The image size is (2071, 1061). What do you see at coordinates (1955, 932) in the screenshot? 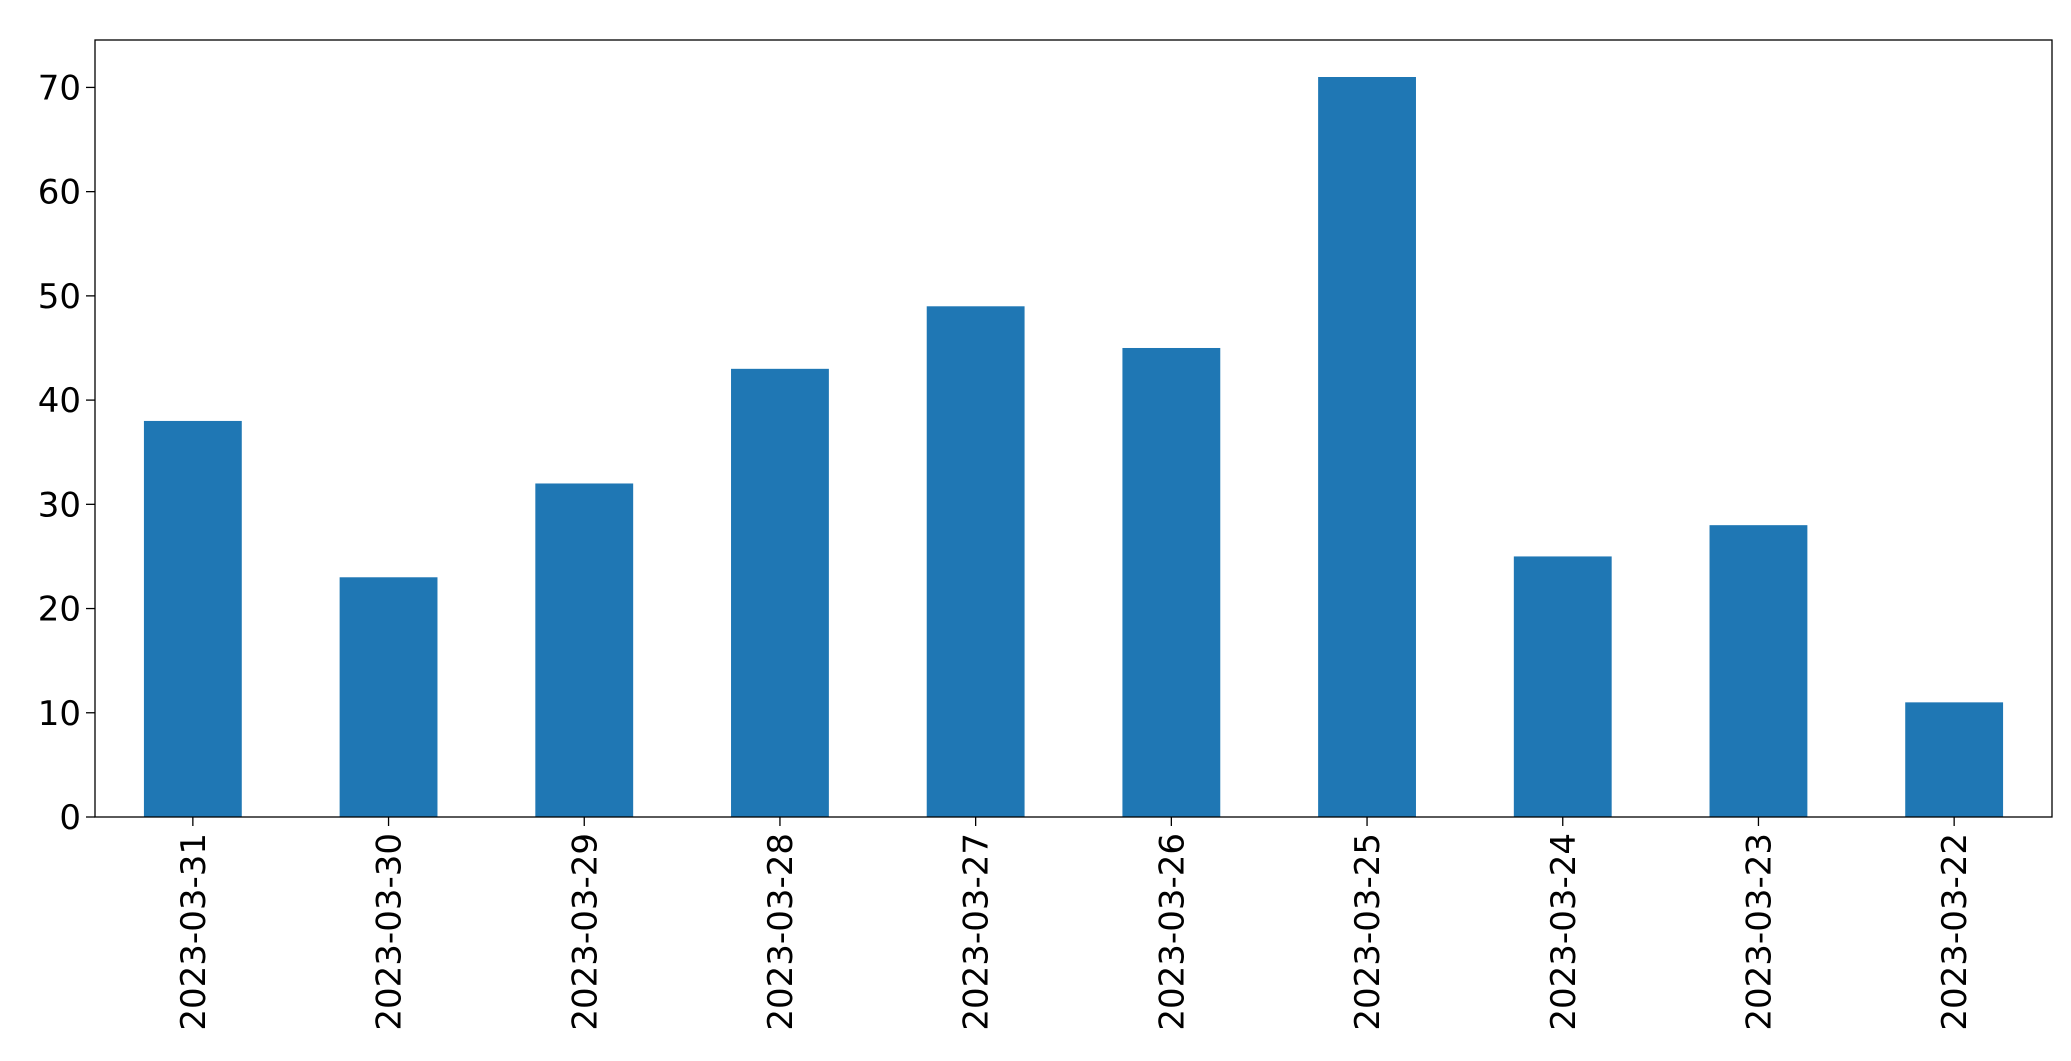
I see `x-tick-label: 2023-03-22` at bounding box center [1955, 932].